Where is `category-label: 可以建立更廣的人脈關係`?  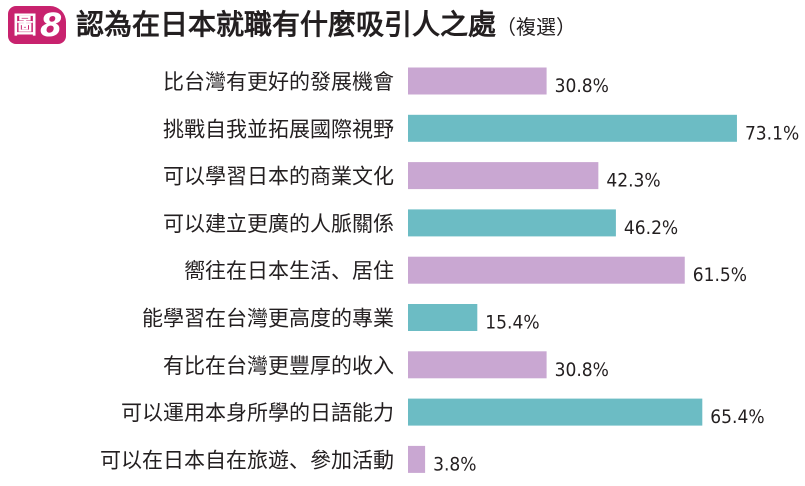 category-label: 可以建立更廣的人脈關係 is located at coordinates (278, 224).